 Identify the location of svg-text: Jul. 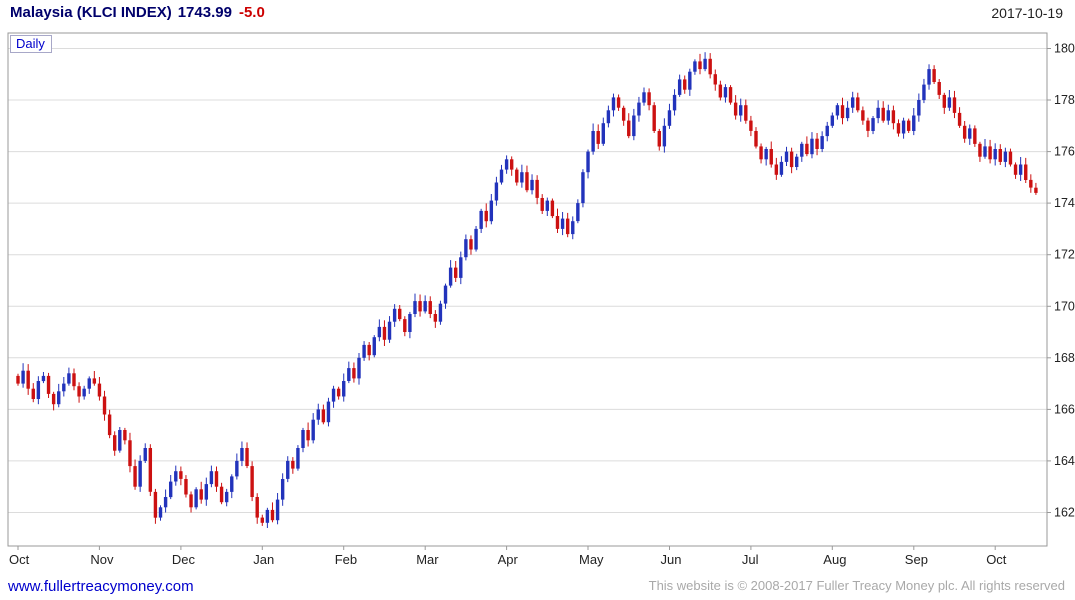
(750, 559).